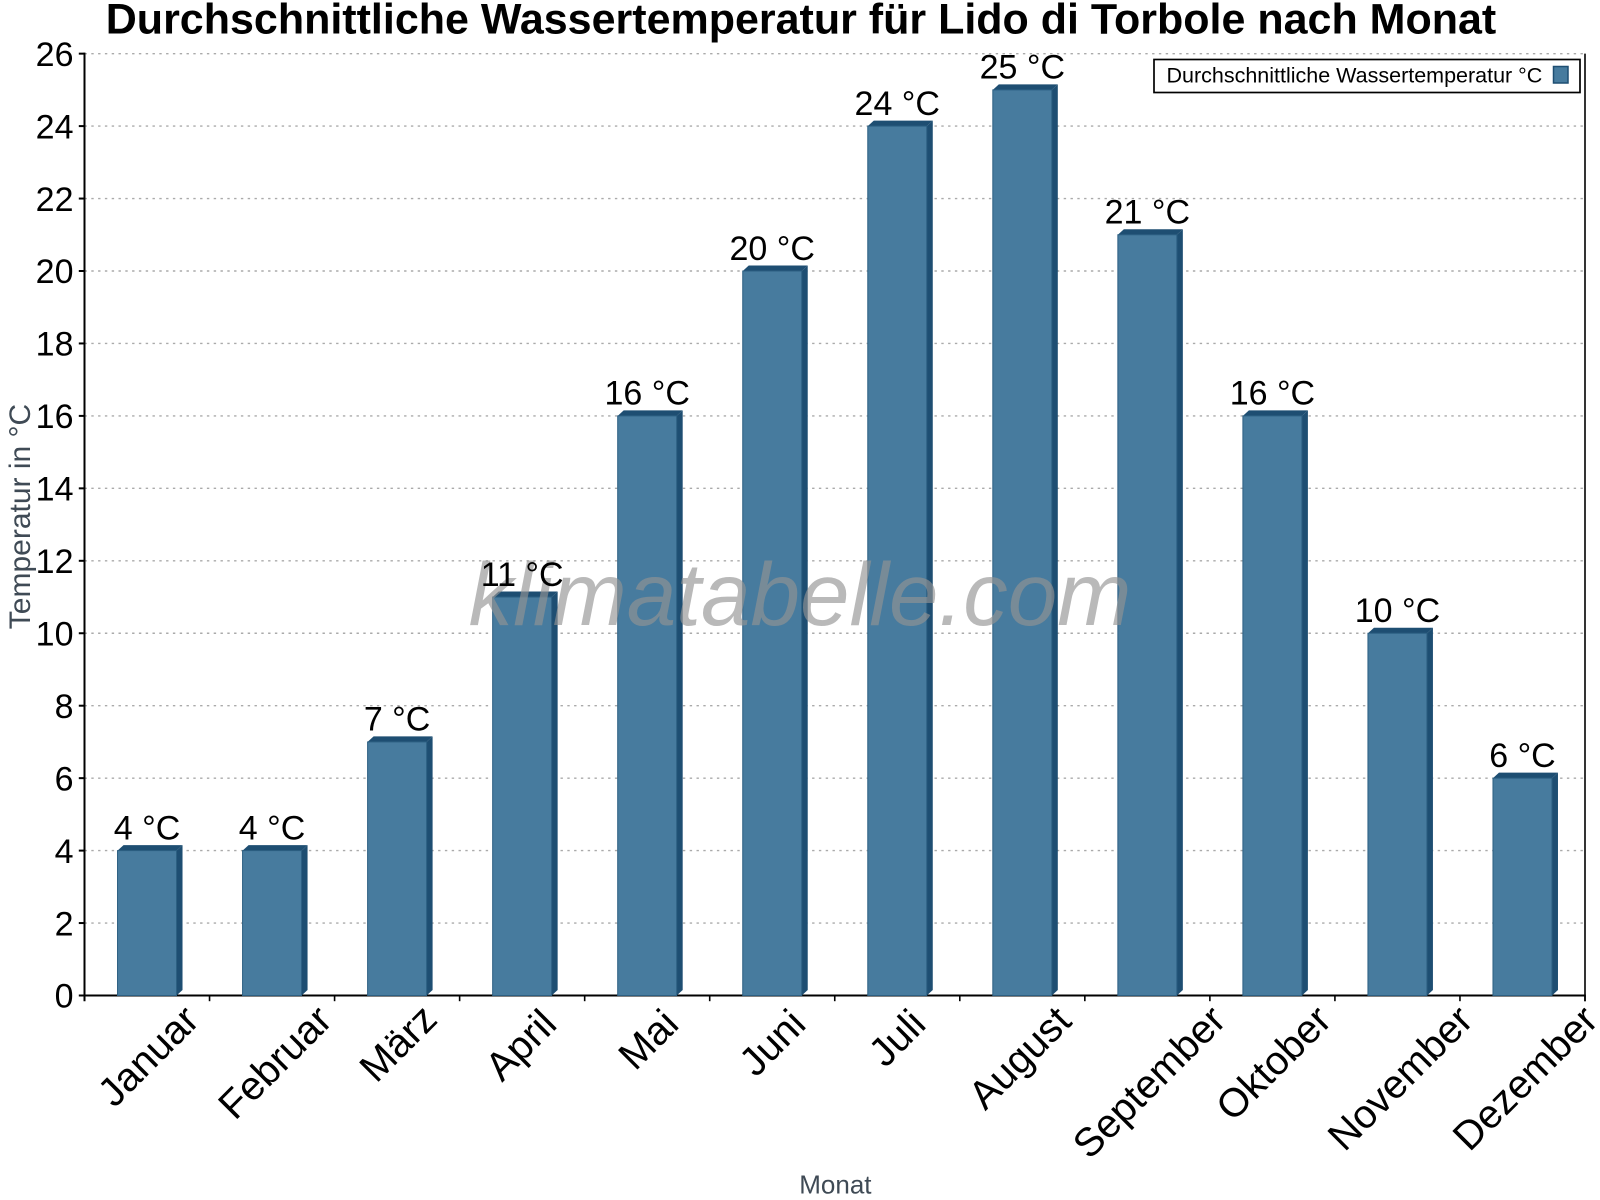  Describe the element at coordinates (55, 55) in the screenshot. I see `svg-text: 26` at that location.